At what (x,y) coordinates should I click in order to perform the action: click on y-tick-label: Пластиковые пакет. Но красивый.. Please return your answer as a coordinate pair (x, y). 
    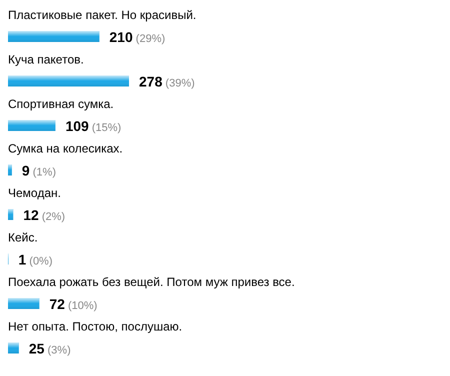
    Looking at the image, I should click on (102, 15).